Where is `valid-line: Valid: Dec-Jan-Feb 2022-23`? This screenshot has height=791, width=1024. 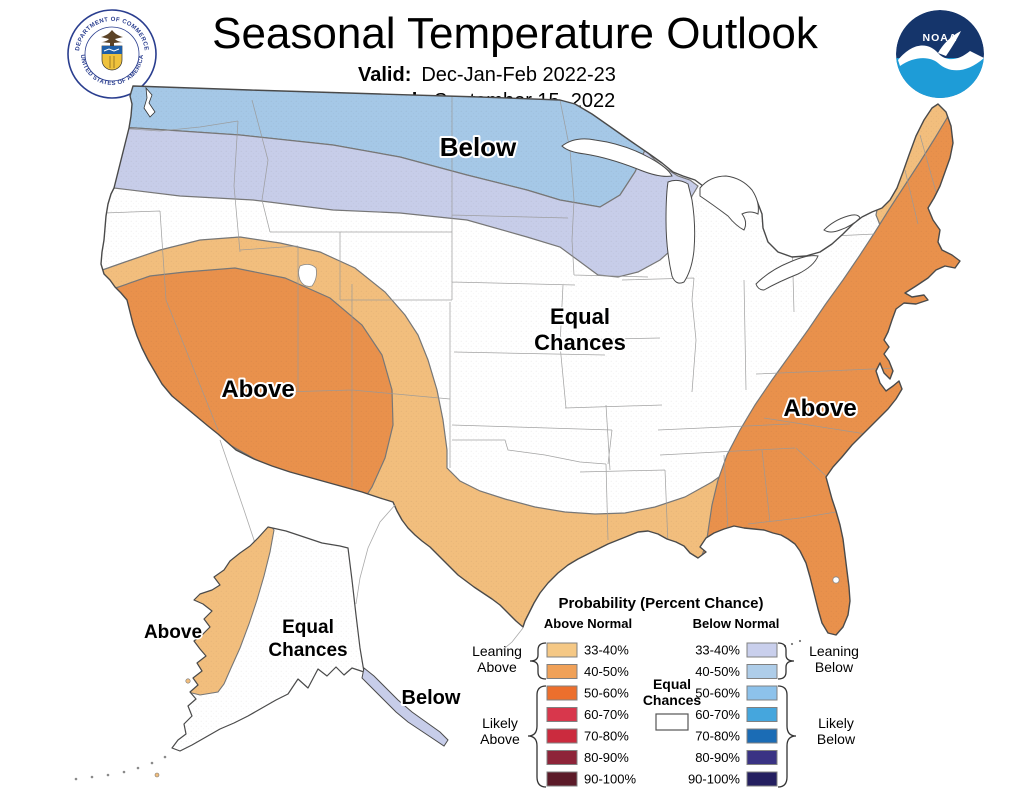 valid-line: Valid: Dec-Jan-Feb 2022-23 is located at coordinates (487, 75).